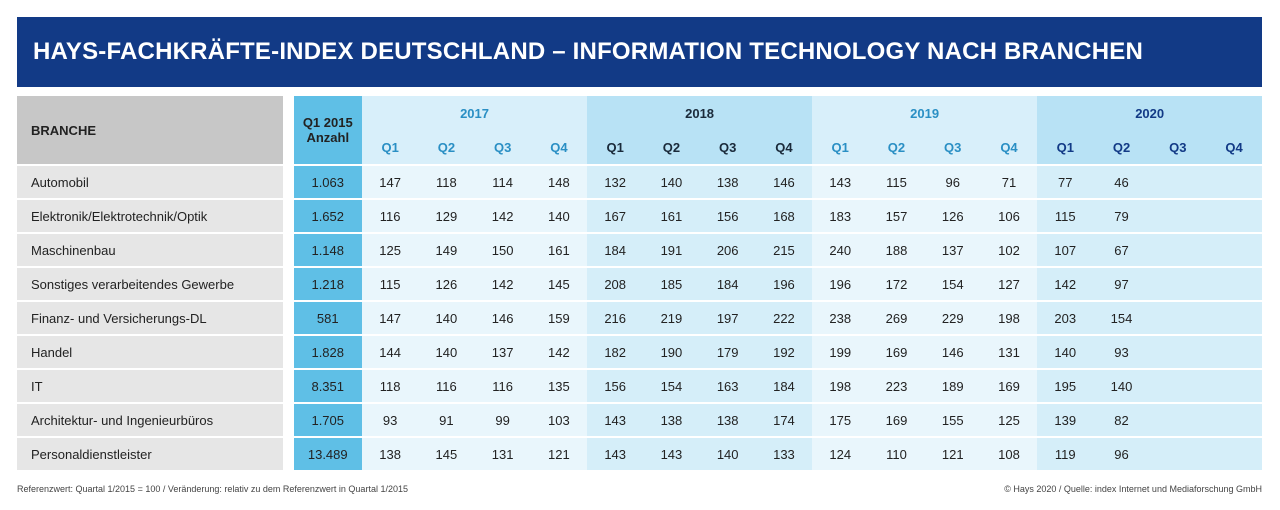  What do you see at coordinates (325, 420) in the screenshot?
I see `base-count-cell: 1.705` at bounding box center [325, 420].